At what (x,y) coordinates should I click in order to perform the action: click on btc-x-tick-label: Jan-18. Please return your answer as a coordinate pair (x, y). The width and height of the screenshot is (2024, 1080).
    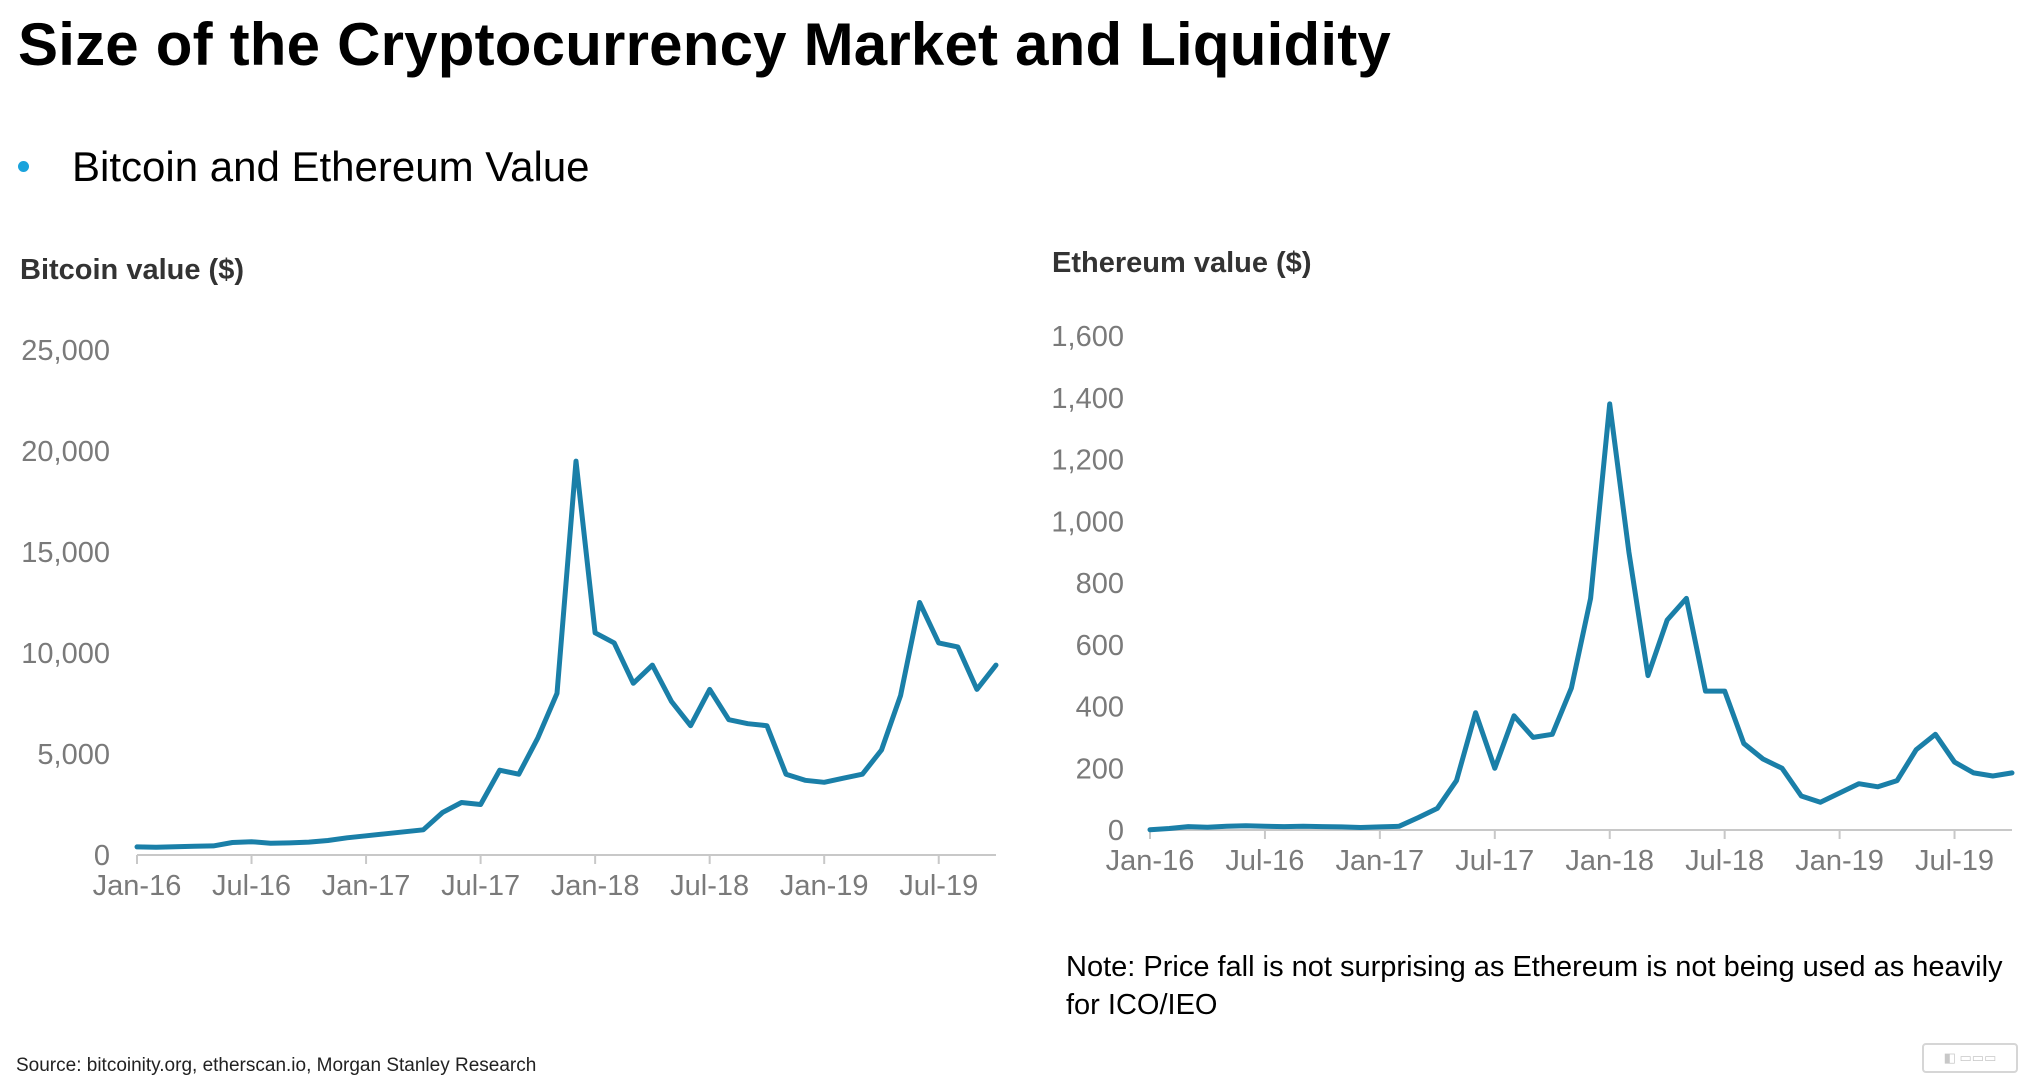
    Looking at the image, I should click on (595, 886).